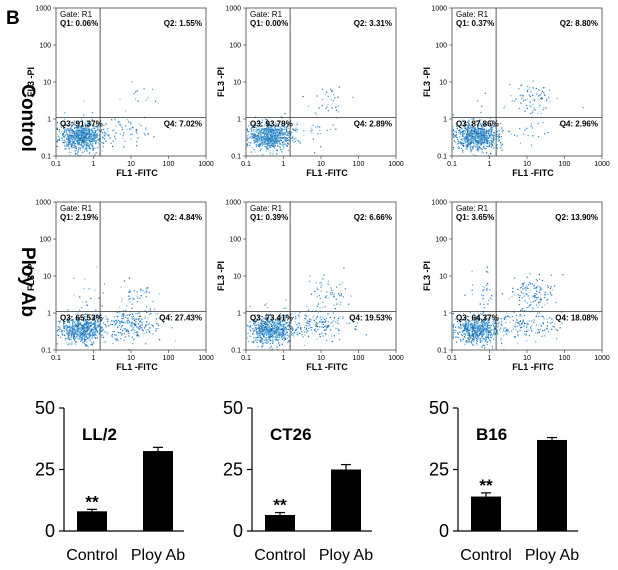 The image size is (618, 570). Describe the element at coordinates (49, 314) in the screenshot. I see `y-tick-label: 1` at that location.